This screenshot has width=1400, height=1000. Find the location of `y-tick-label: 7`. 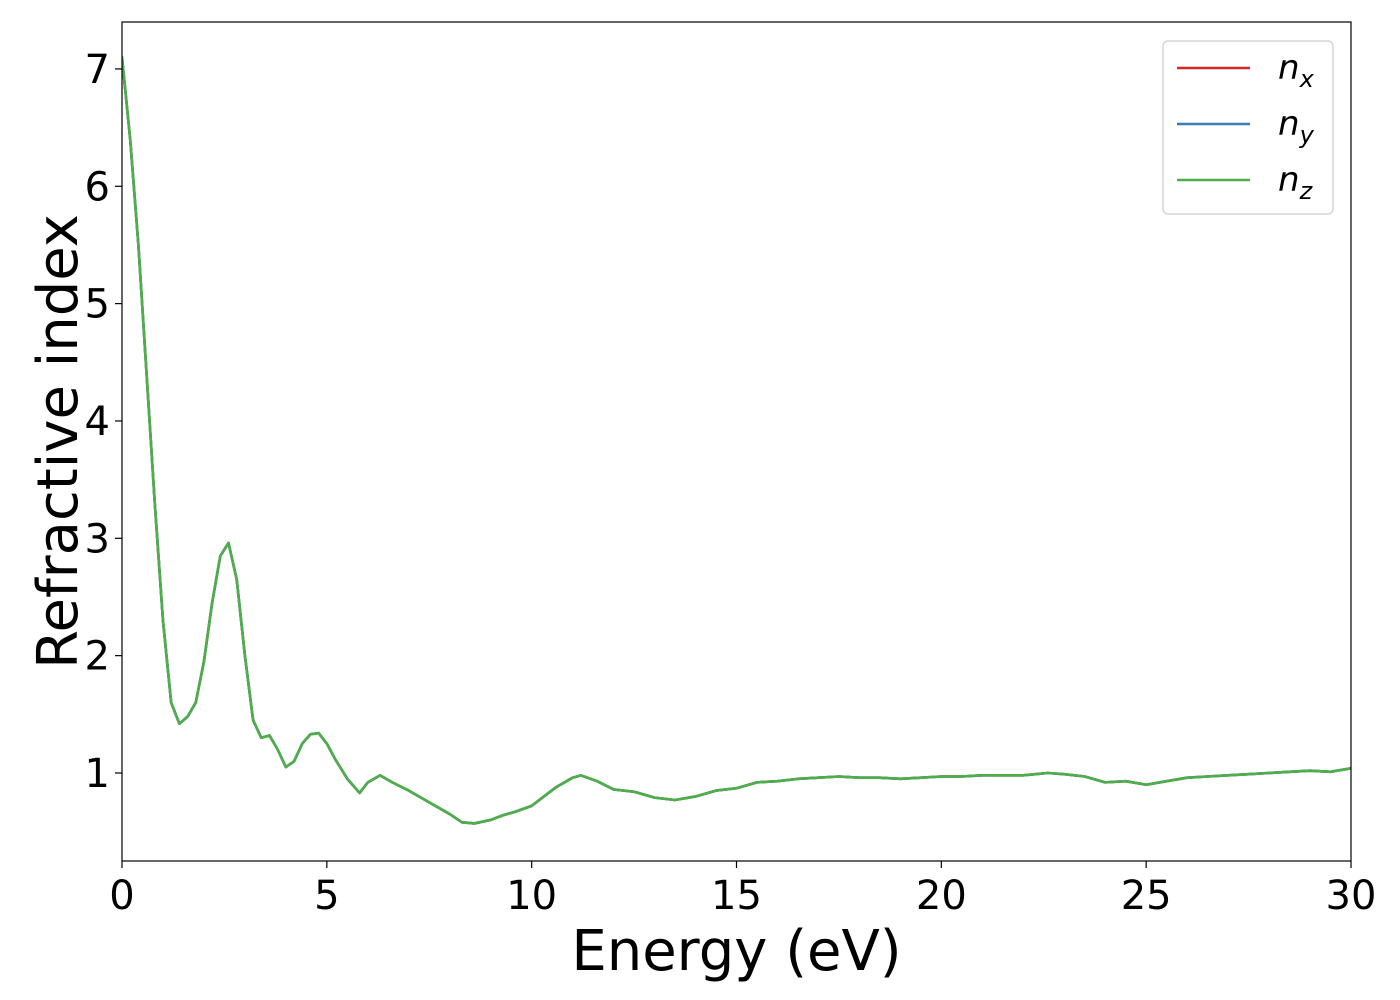

y-tick-label: 7 is located at coordinates (97, 70).